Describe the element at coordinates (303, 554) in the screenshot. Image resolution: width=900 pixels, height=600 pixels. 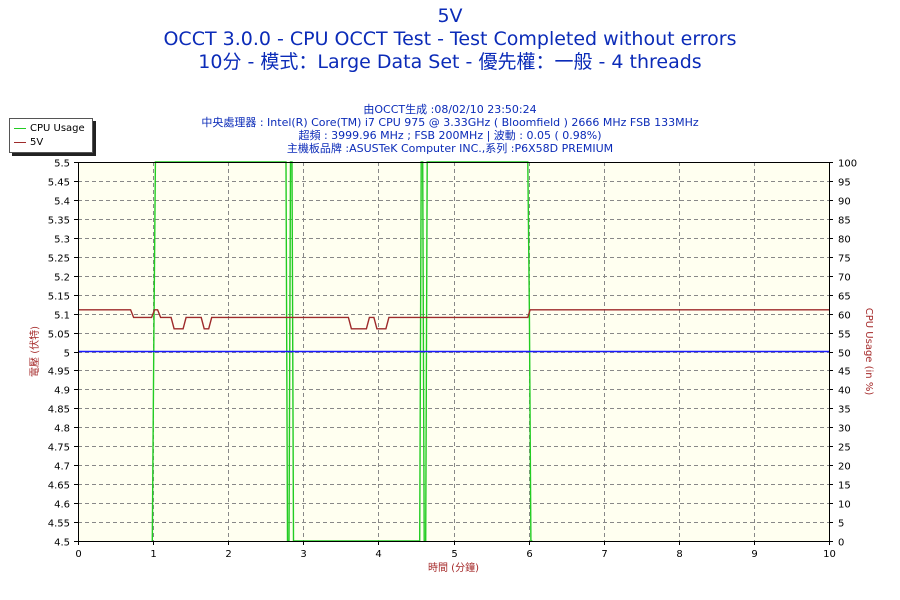
I see `x-tick-label: 3` at that location.